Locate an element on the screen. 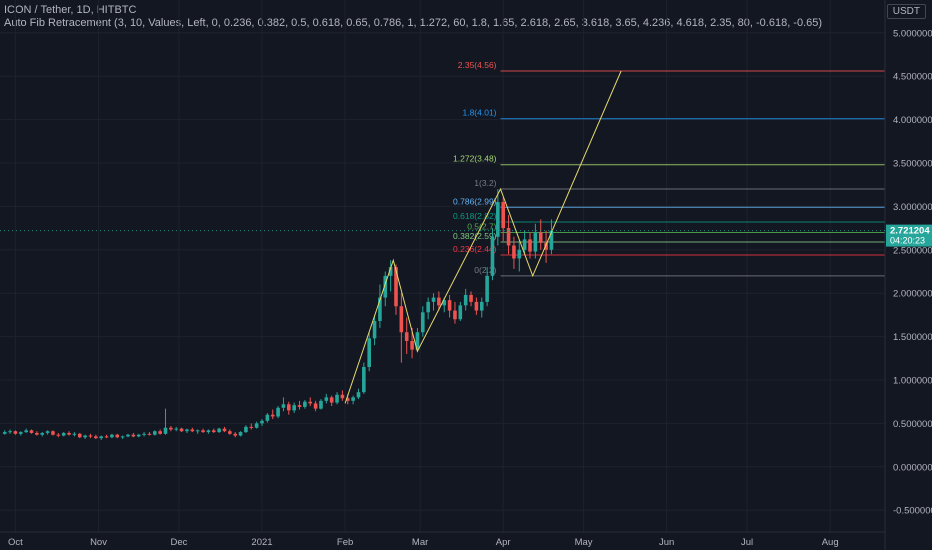 The image size is (932, 550). y-tick-label: 1.000000 is located at coordinates (912, 381).